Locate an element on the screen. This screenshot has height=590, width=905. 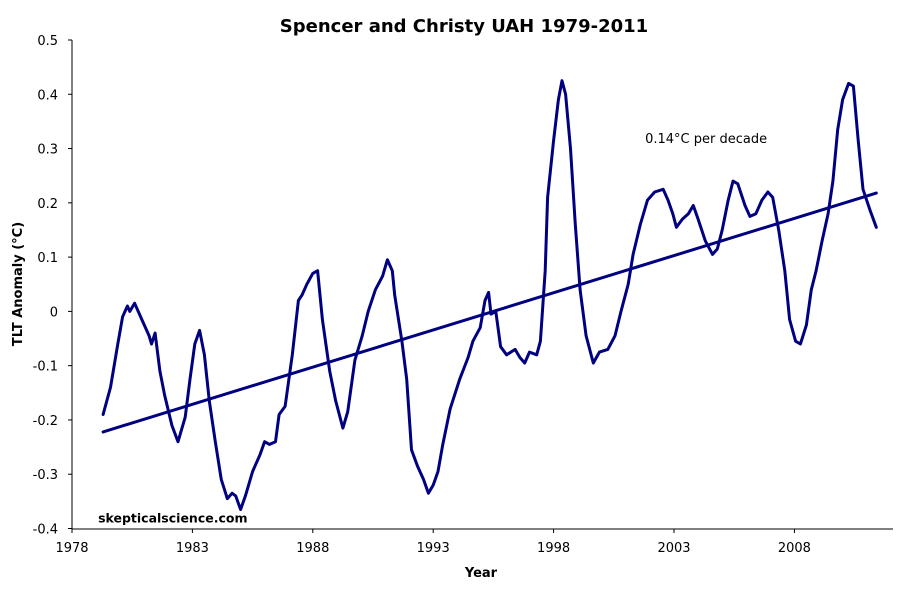
chart-title: Spencer and Christy UAH 1979-2011 is located at coordinates (464, 26).